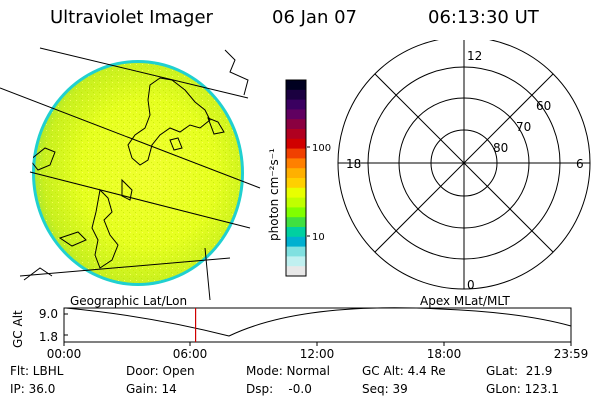 The width and height of the screenshot is (600, 400). Describe the element at coordinates (190, 354) in the screenshot. I see `time-tick-0600: 06:00` at that location.